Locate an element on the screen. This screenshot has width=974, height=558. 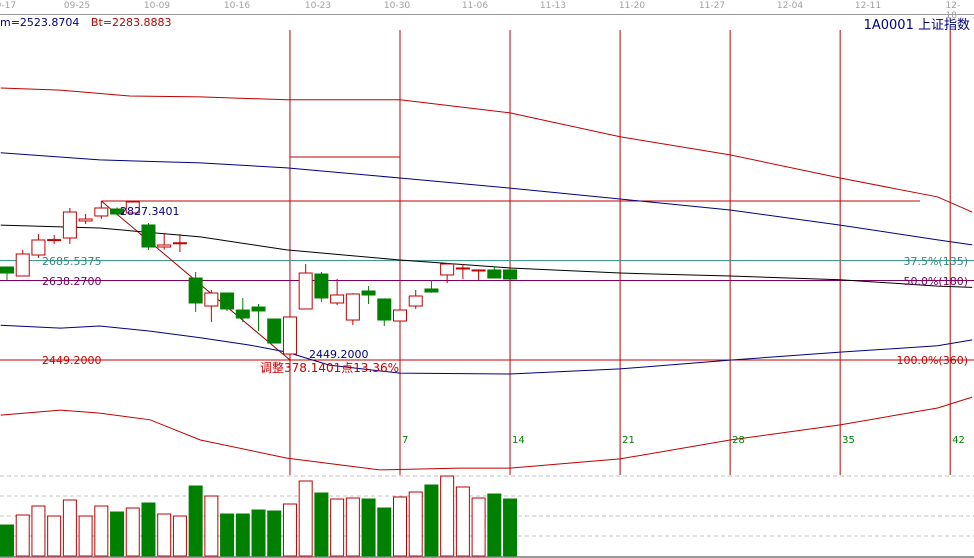
symbol-code: 1A0001 is located at coordinates (888, 25).